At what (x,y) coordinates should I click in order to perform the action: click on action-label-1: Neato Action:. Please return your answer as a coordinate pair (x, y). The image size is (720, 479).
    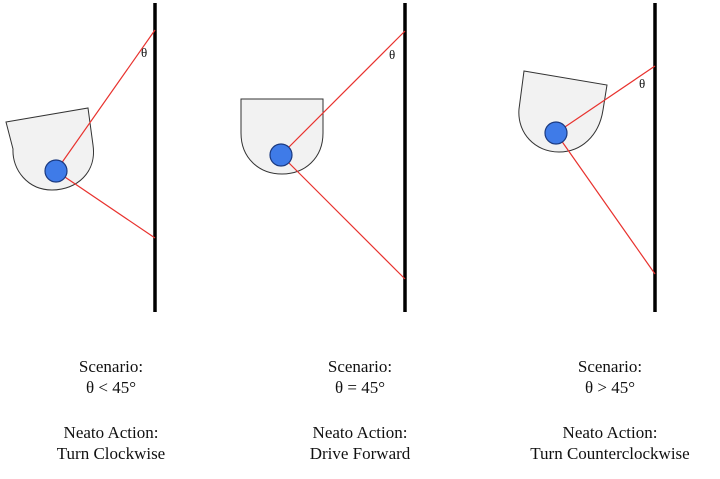
    Looking at the image, I should click on (111, 432).